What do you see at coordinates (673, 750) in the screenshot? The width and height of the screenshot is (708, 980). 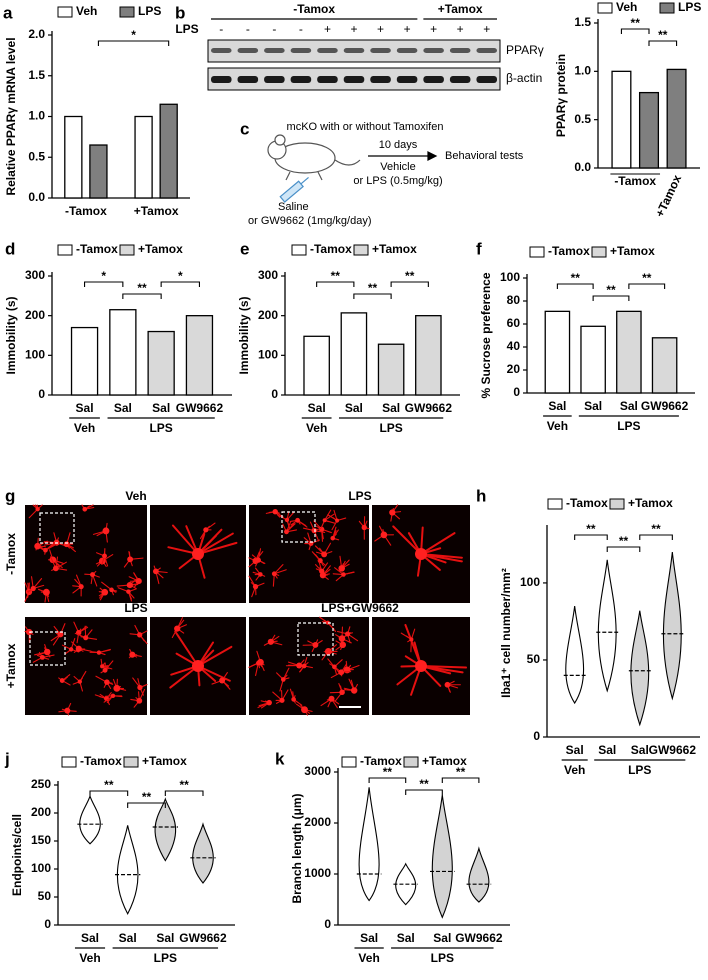 I see `x-tick-label: GW9662` at bounding box center [673, 750].